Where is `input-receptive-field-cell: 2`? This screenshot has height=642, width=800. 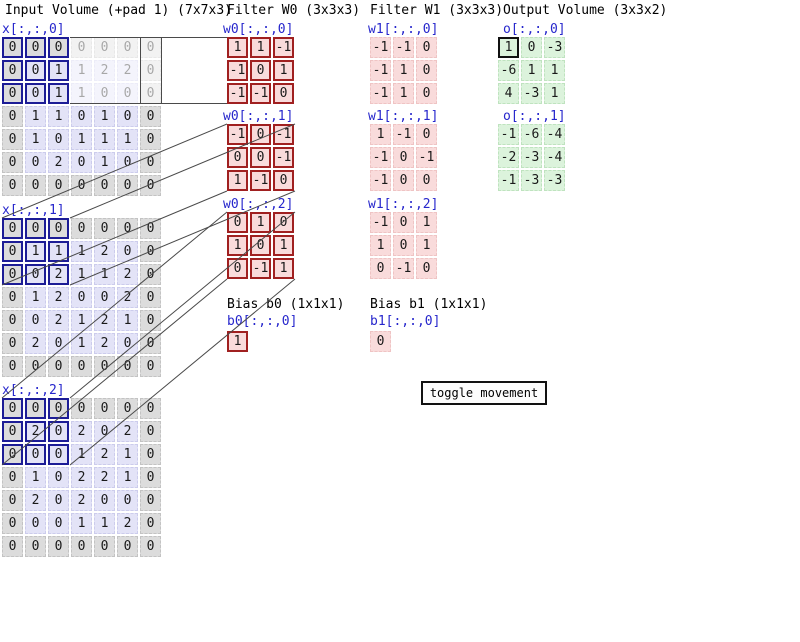 input-receptive-field-cell: 2 is located at coordinates (58, 274).